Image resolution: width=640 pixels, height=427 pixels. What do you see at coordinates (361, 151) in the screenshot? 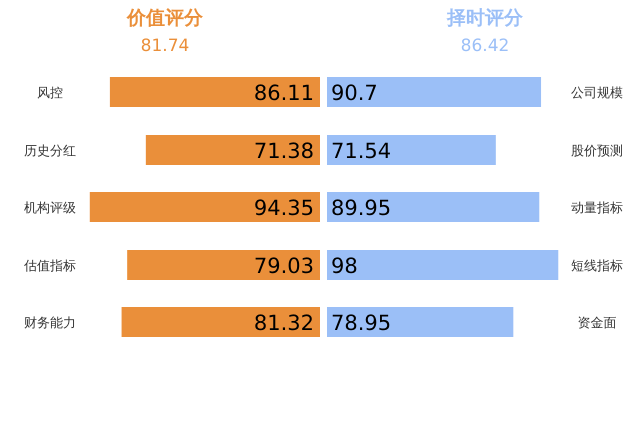
I see `data-label: 71.54` at bounding box center [361, 151].